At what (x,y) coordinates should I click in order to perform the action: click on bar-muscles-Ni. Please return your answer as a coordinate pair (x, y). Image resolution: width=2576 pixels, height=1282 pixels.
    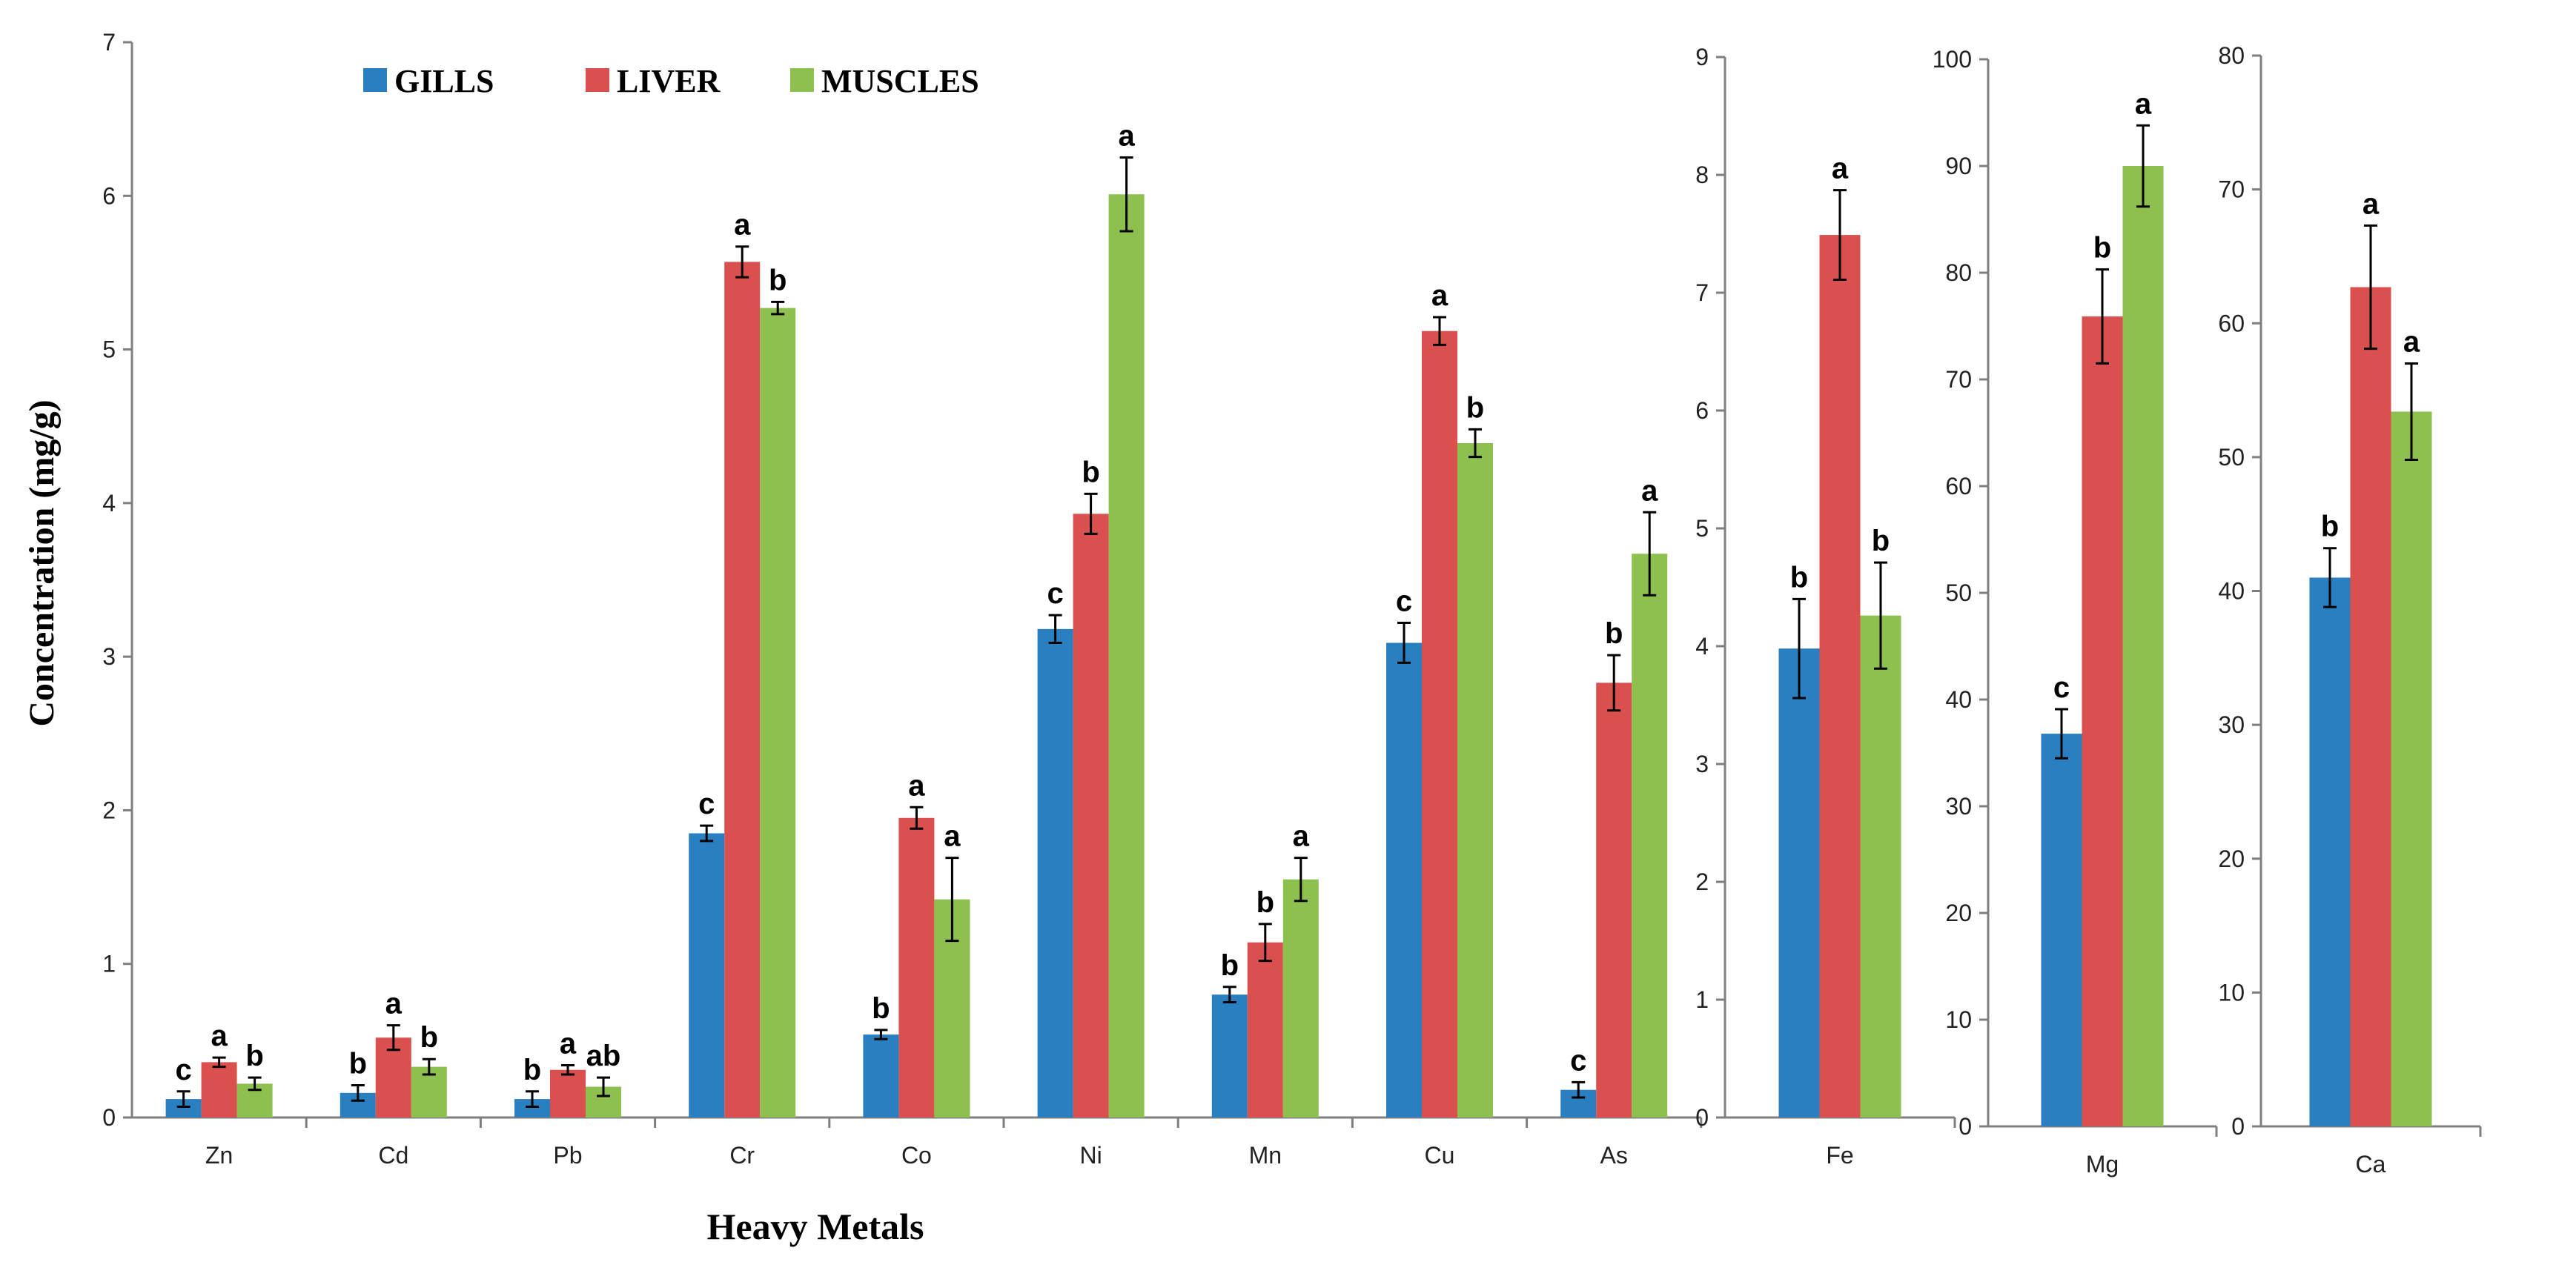
    Looking at the image, I should click on (1126, 655).